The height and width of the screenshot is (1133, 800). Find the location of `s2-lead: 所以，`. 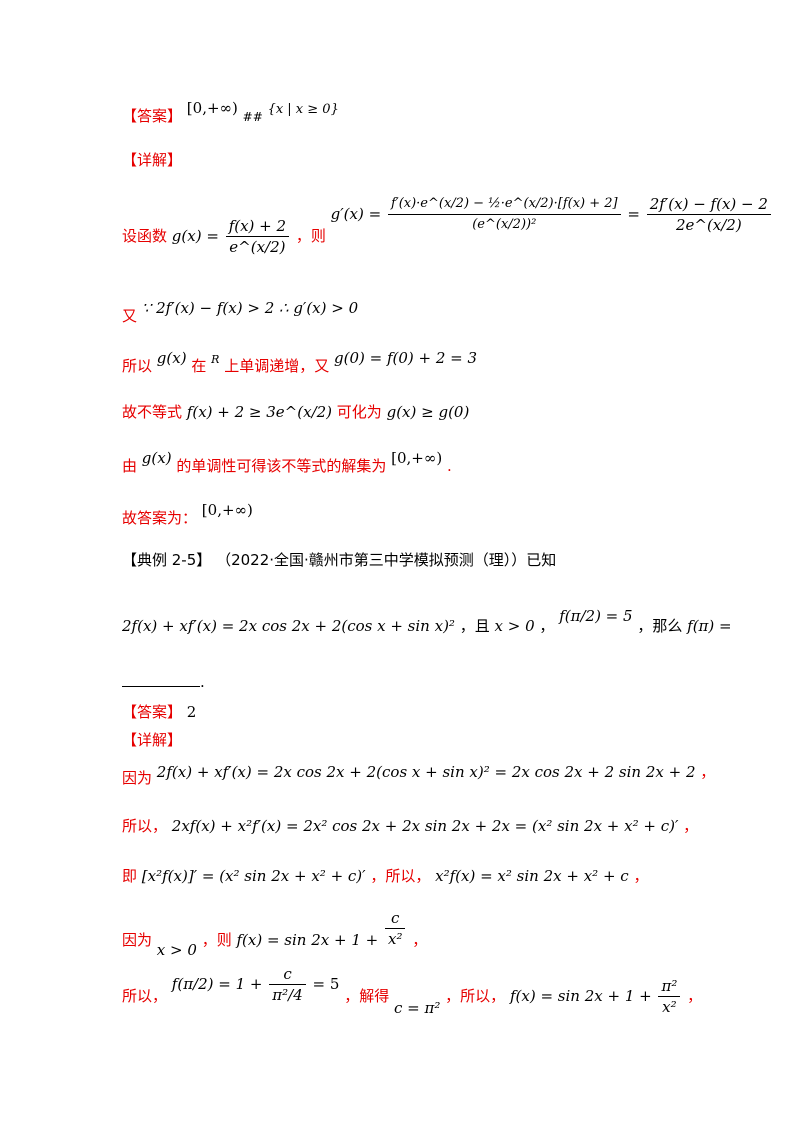

s2-lead: 所以， is located at coordinates (145, 826).